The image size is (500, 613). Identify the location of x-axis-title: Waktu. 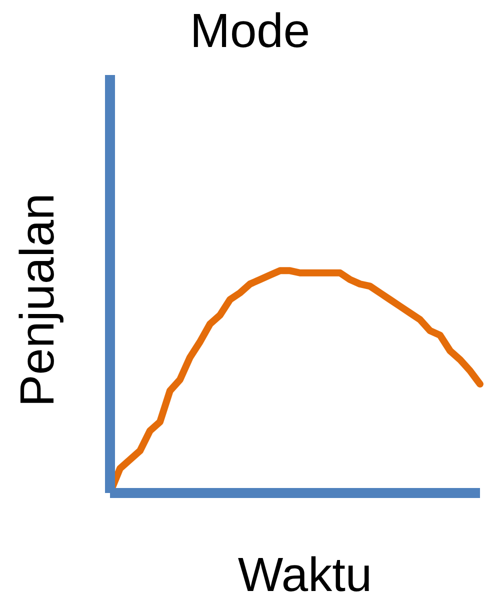
(305, 575).